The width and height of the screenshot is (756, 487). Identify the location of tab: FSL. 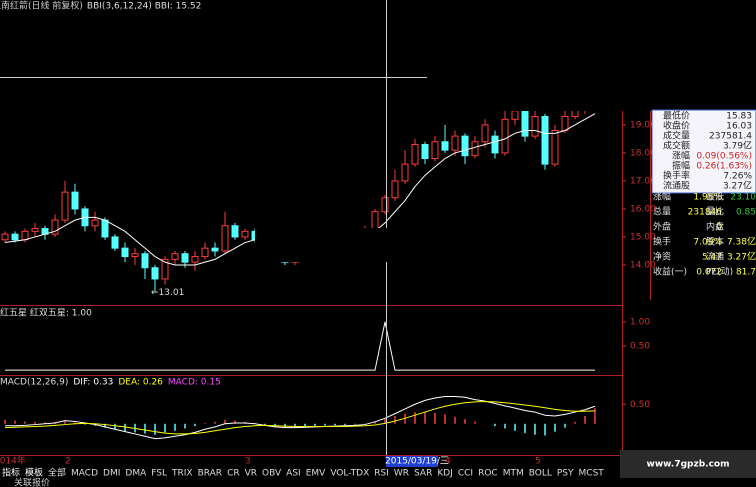
(159, 474).